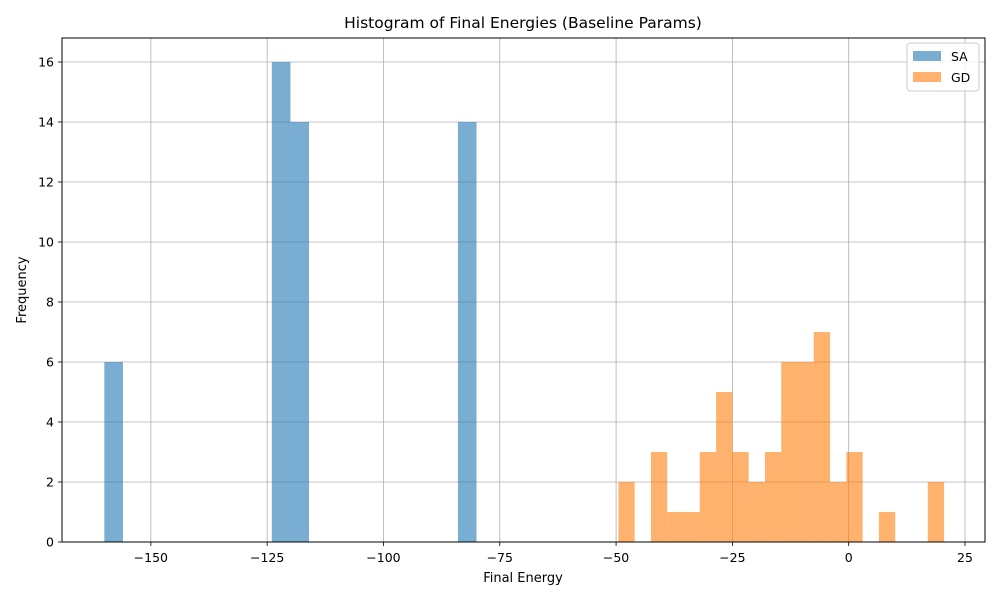 This screenshot has height=604, width=1000. Describe the element at coordinates (46, 62) in the screenshot. I see `y-tick-label: 16` at that location.